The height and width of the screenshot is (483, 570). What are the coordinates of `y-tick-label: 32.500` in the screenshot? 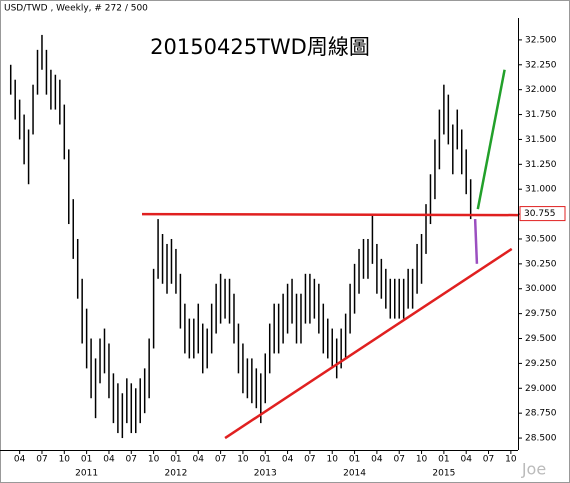 It's located at (541, 40).